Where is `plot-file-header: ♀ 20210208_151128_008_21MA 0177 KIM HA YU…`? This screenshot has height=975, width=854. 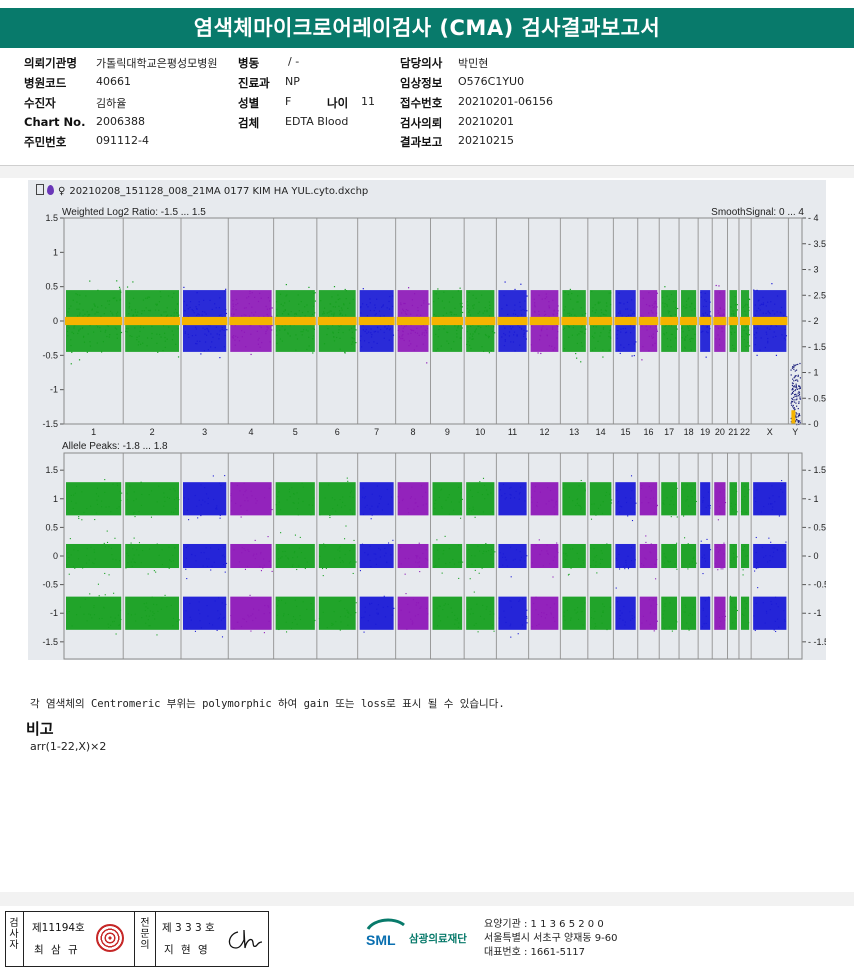 plot-file-header: ♀ 20210208_151128_008_21MA 0177 KIM HA YU… is located at coordinates (202, 190).